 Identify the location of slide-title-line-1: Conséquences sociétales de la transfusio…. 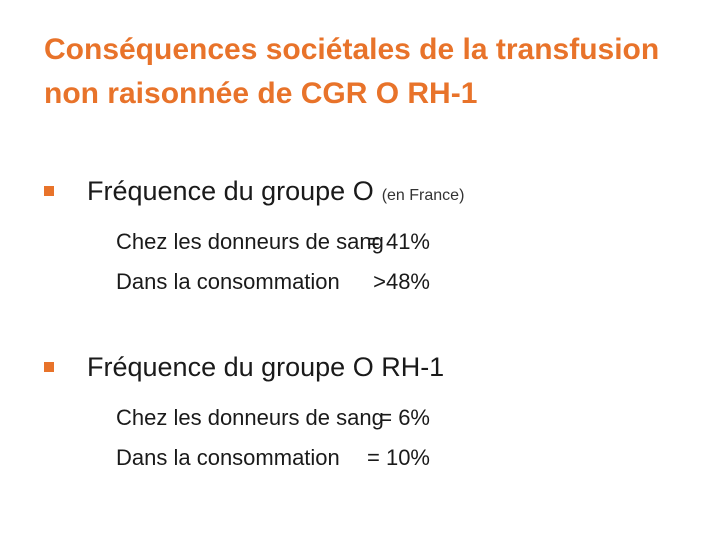
(352, 49).